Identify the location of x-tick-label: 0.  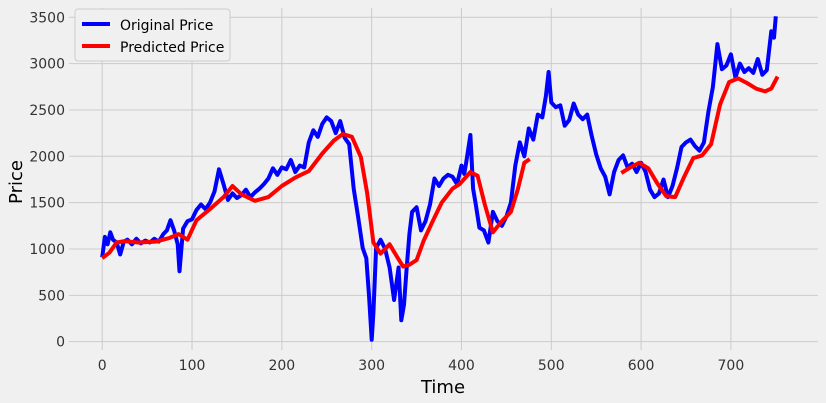
(102, 366).